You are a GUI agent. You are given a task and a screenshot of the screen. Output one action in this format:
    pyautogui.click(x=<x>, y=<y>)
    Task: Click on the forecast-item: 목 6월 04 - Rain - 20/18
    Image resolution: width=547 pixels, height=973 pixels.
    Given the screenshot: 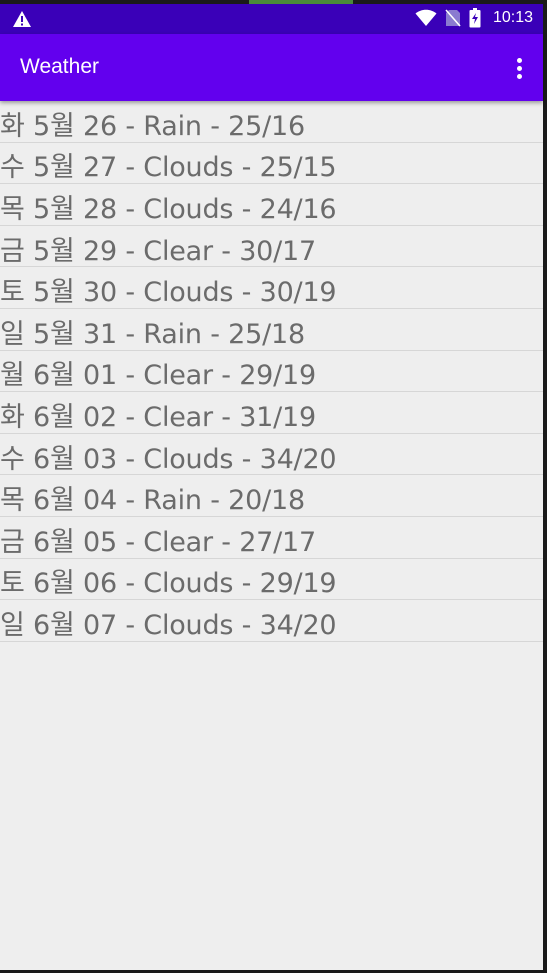 What is the action you would take?
    pyautogui.click(x=271, y=496)
    